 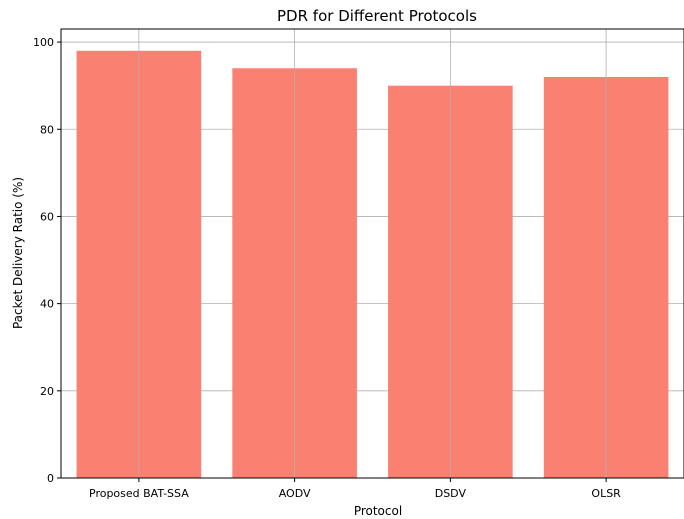 I want to click on y-tick-label: 80, so click(x=47, y=129).